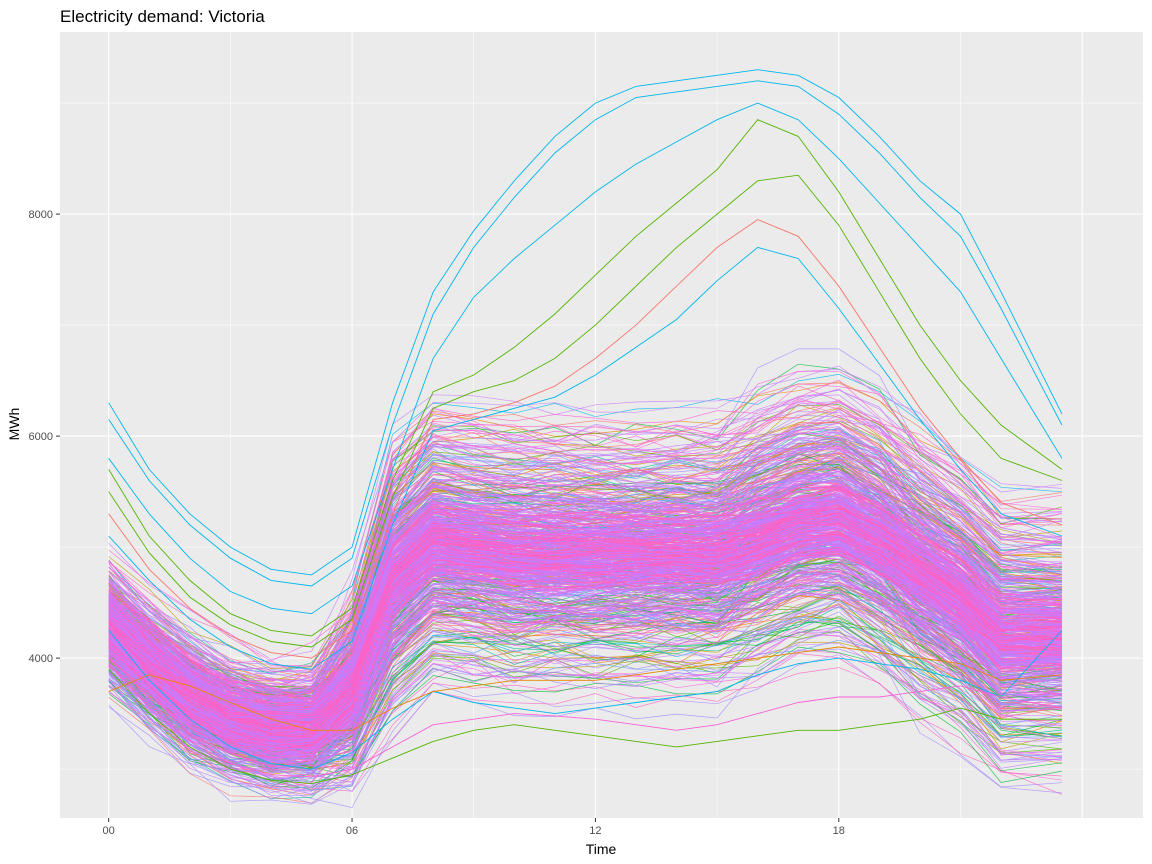 The width and height of the screenshot is (1152, 864). What do you see at coordinates (162, 16) in the screenshot?
I see `chart-title: Electricity demand: Victoria` at bounding box center [162, 16].